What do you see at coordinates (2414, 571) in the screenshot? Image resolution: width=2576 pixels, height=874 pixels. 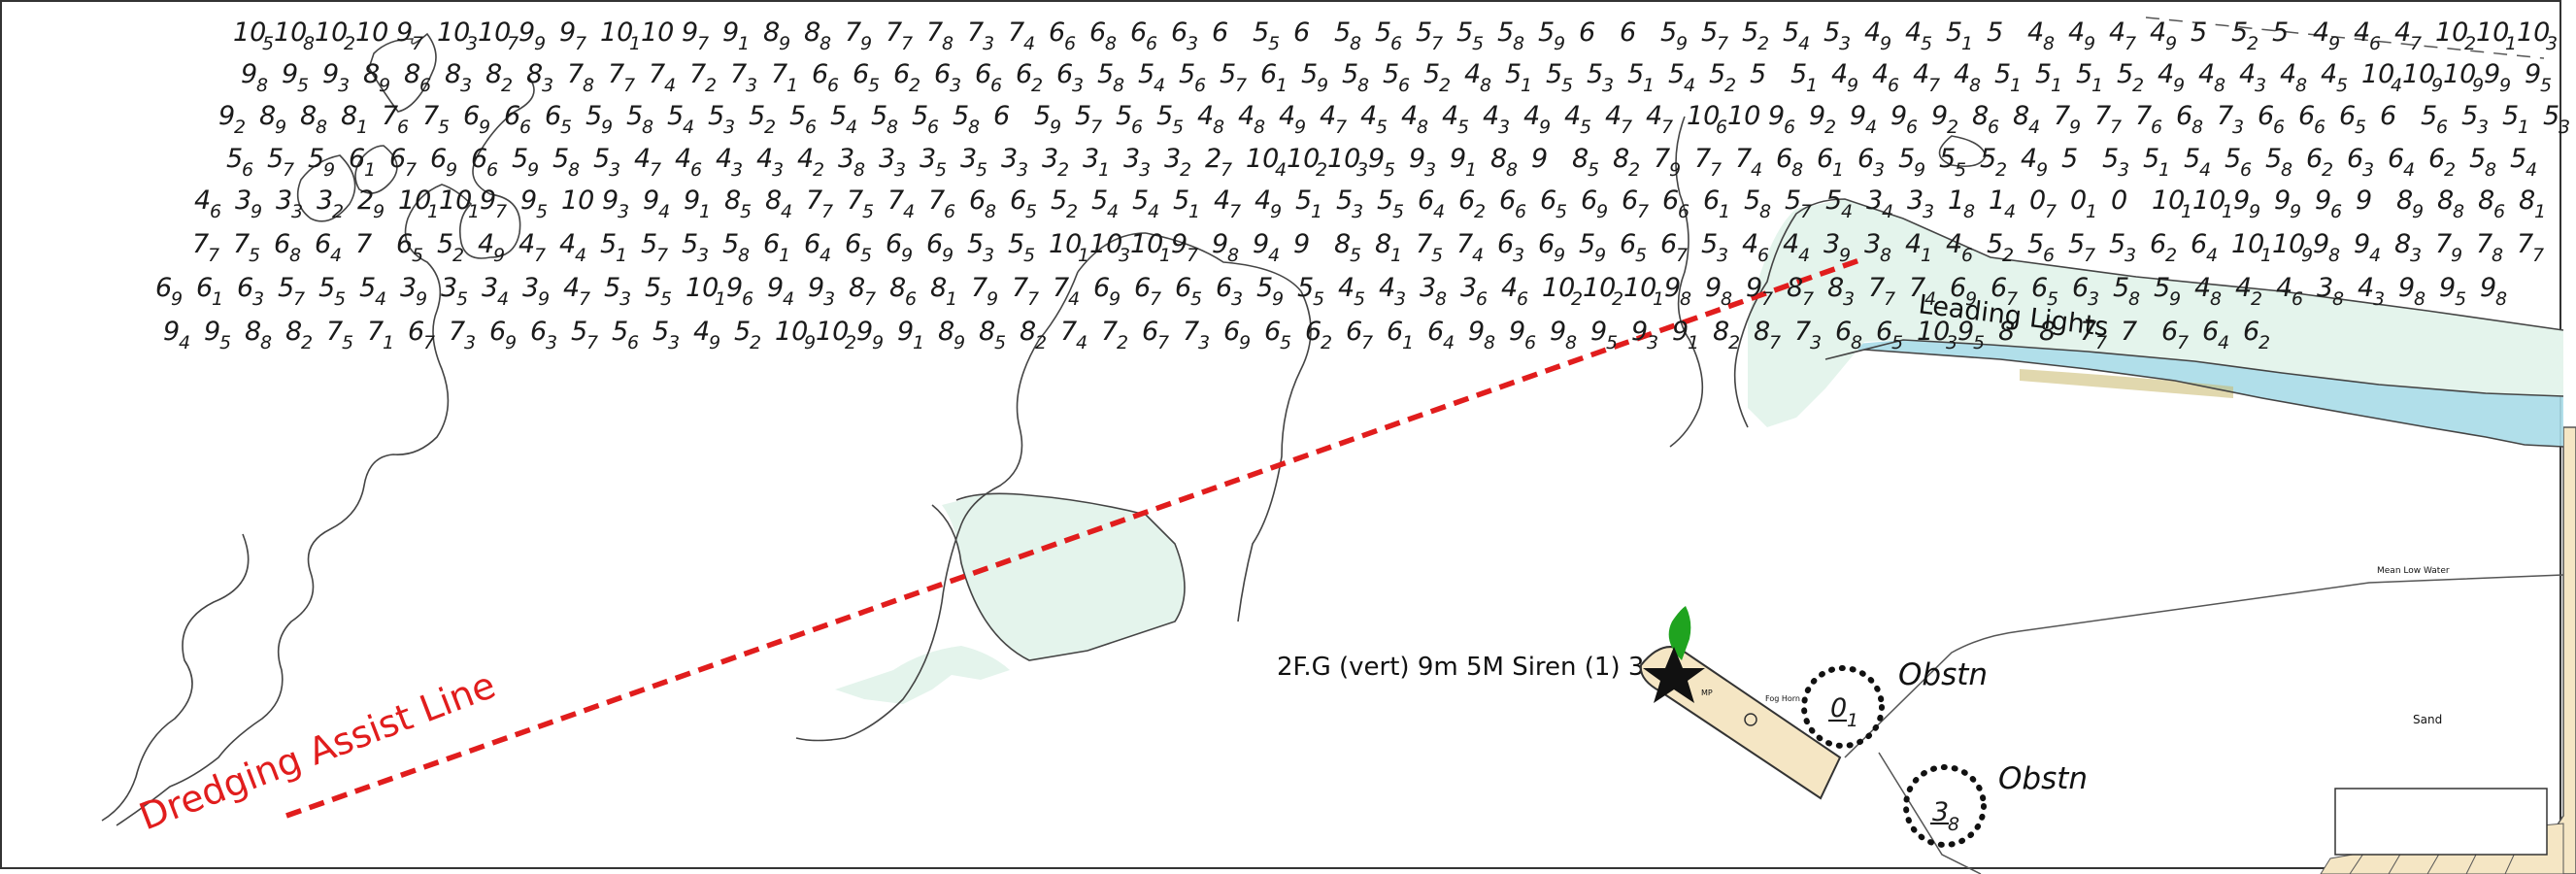 I see `mean-low-water-label: Mean Low Water` at bounding box center [2414, 571].